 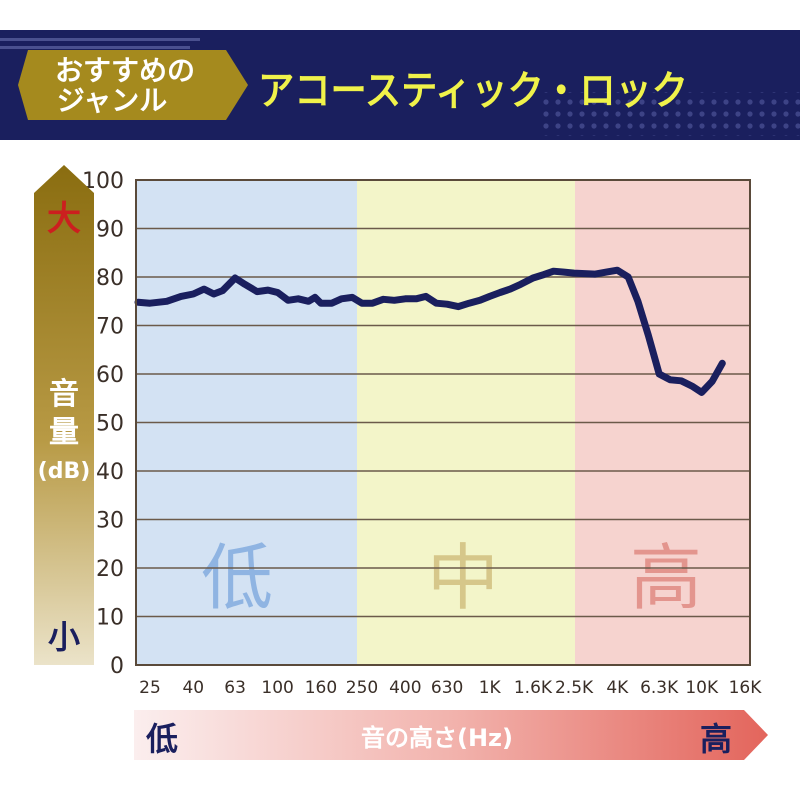 I want to click on y-tick-label: 90, so click(x=110, y=230).